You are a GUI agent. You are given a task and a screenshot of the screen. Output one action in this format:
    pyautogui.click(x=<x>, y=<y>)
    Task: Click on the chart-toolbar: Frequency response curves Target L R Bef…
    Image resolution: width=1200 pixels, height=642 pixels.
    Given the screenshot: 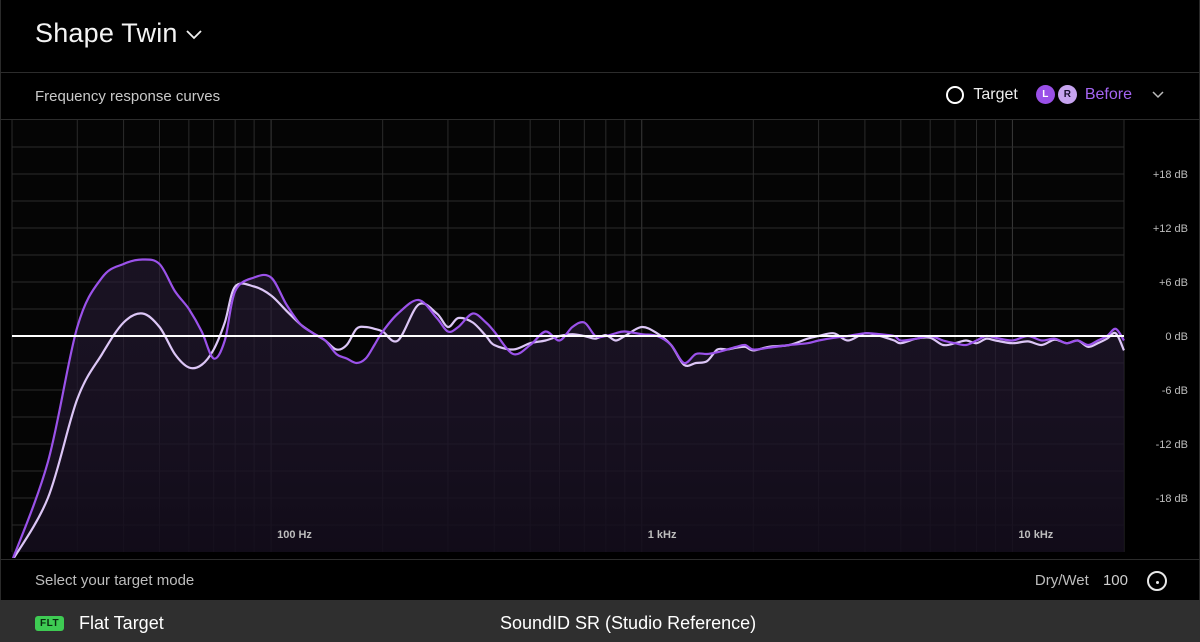 What is the action you would take?
    pyautogui.click(x=600, y=96)
    